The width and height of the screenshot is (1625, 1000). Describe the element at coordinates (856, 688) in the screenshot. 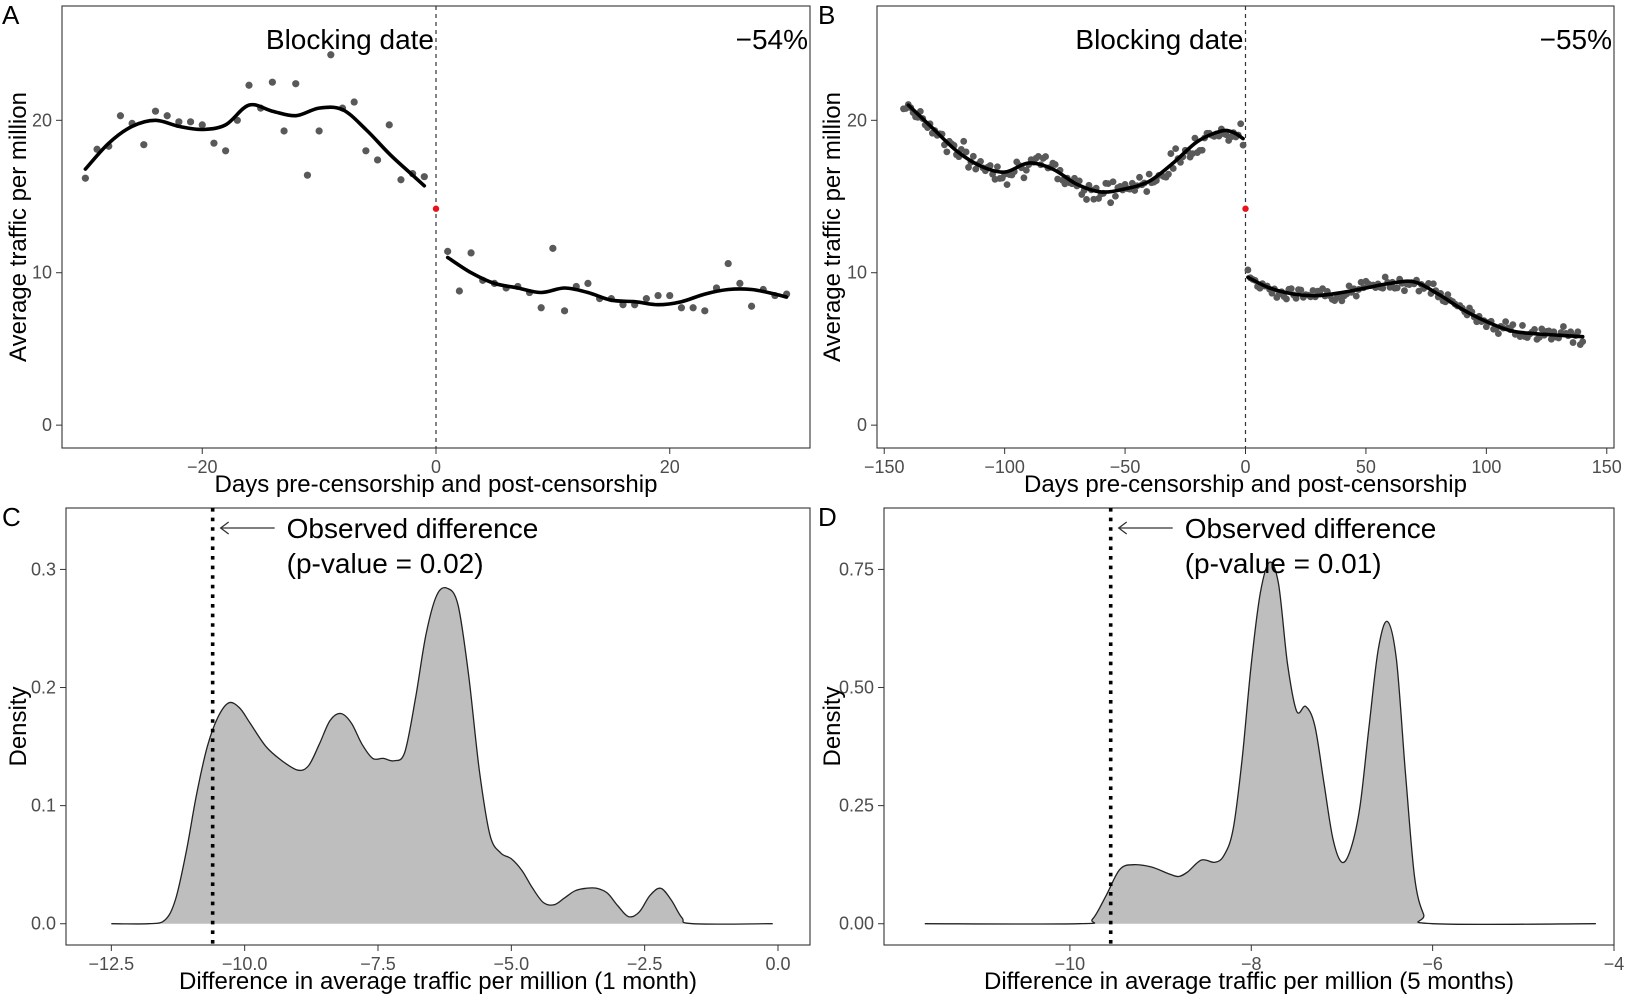

I see `y-tick-label: 0.50` at that location.